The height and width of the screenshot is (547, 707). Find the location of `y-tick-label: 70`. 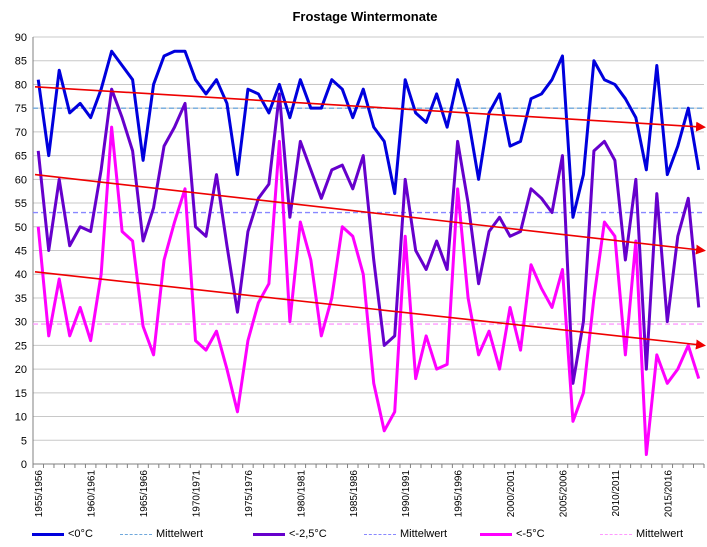

y-tick-label: 70 is located at coordinates (21, 133).